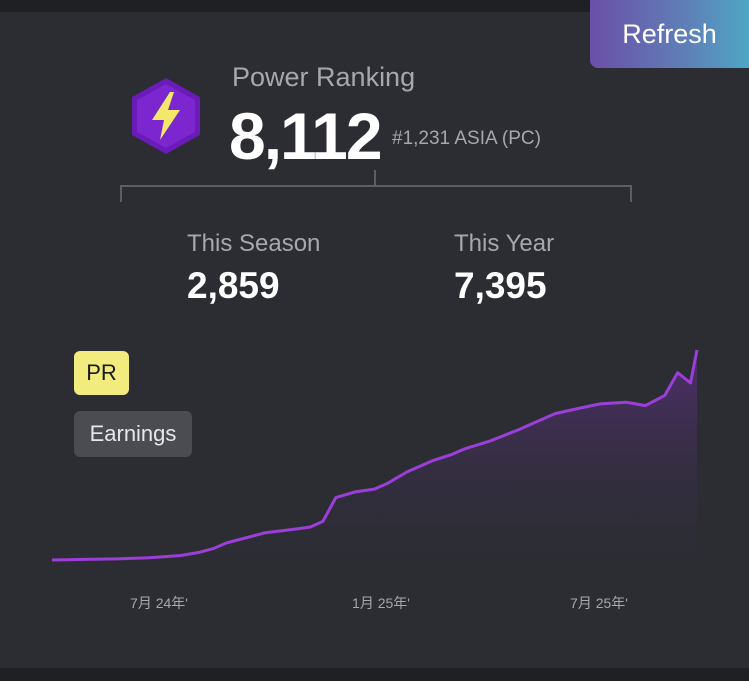 This screenshot has height=681, width=749. Describe the element at coordinates (599, 603) in the screenshot. I see `x-tick-label: 7月 25年'` at that location.